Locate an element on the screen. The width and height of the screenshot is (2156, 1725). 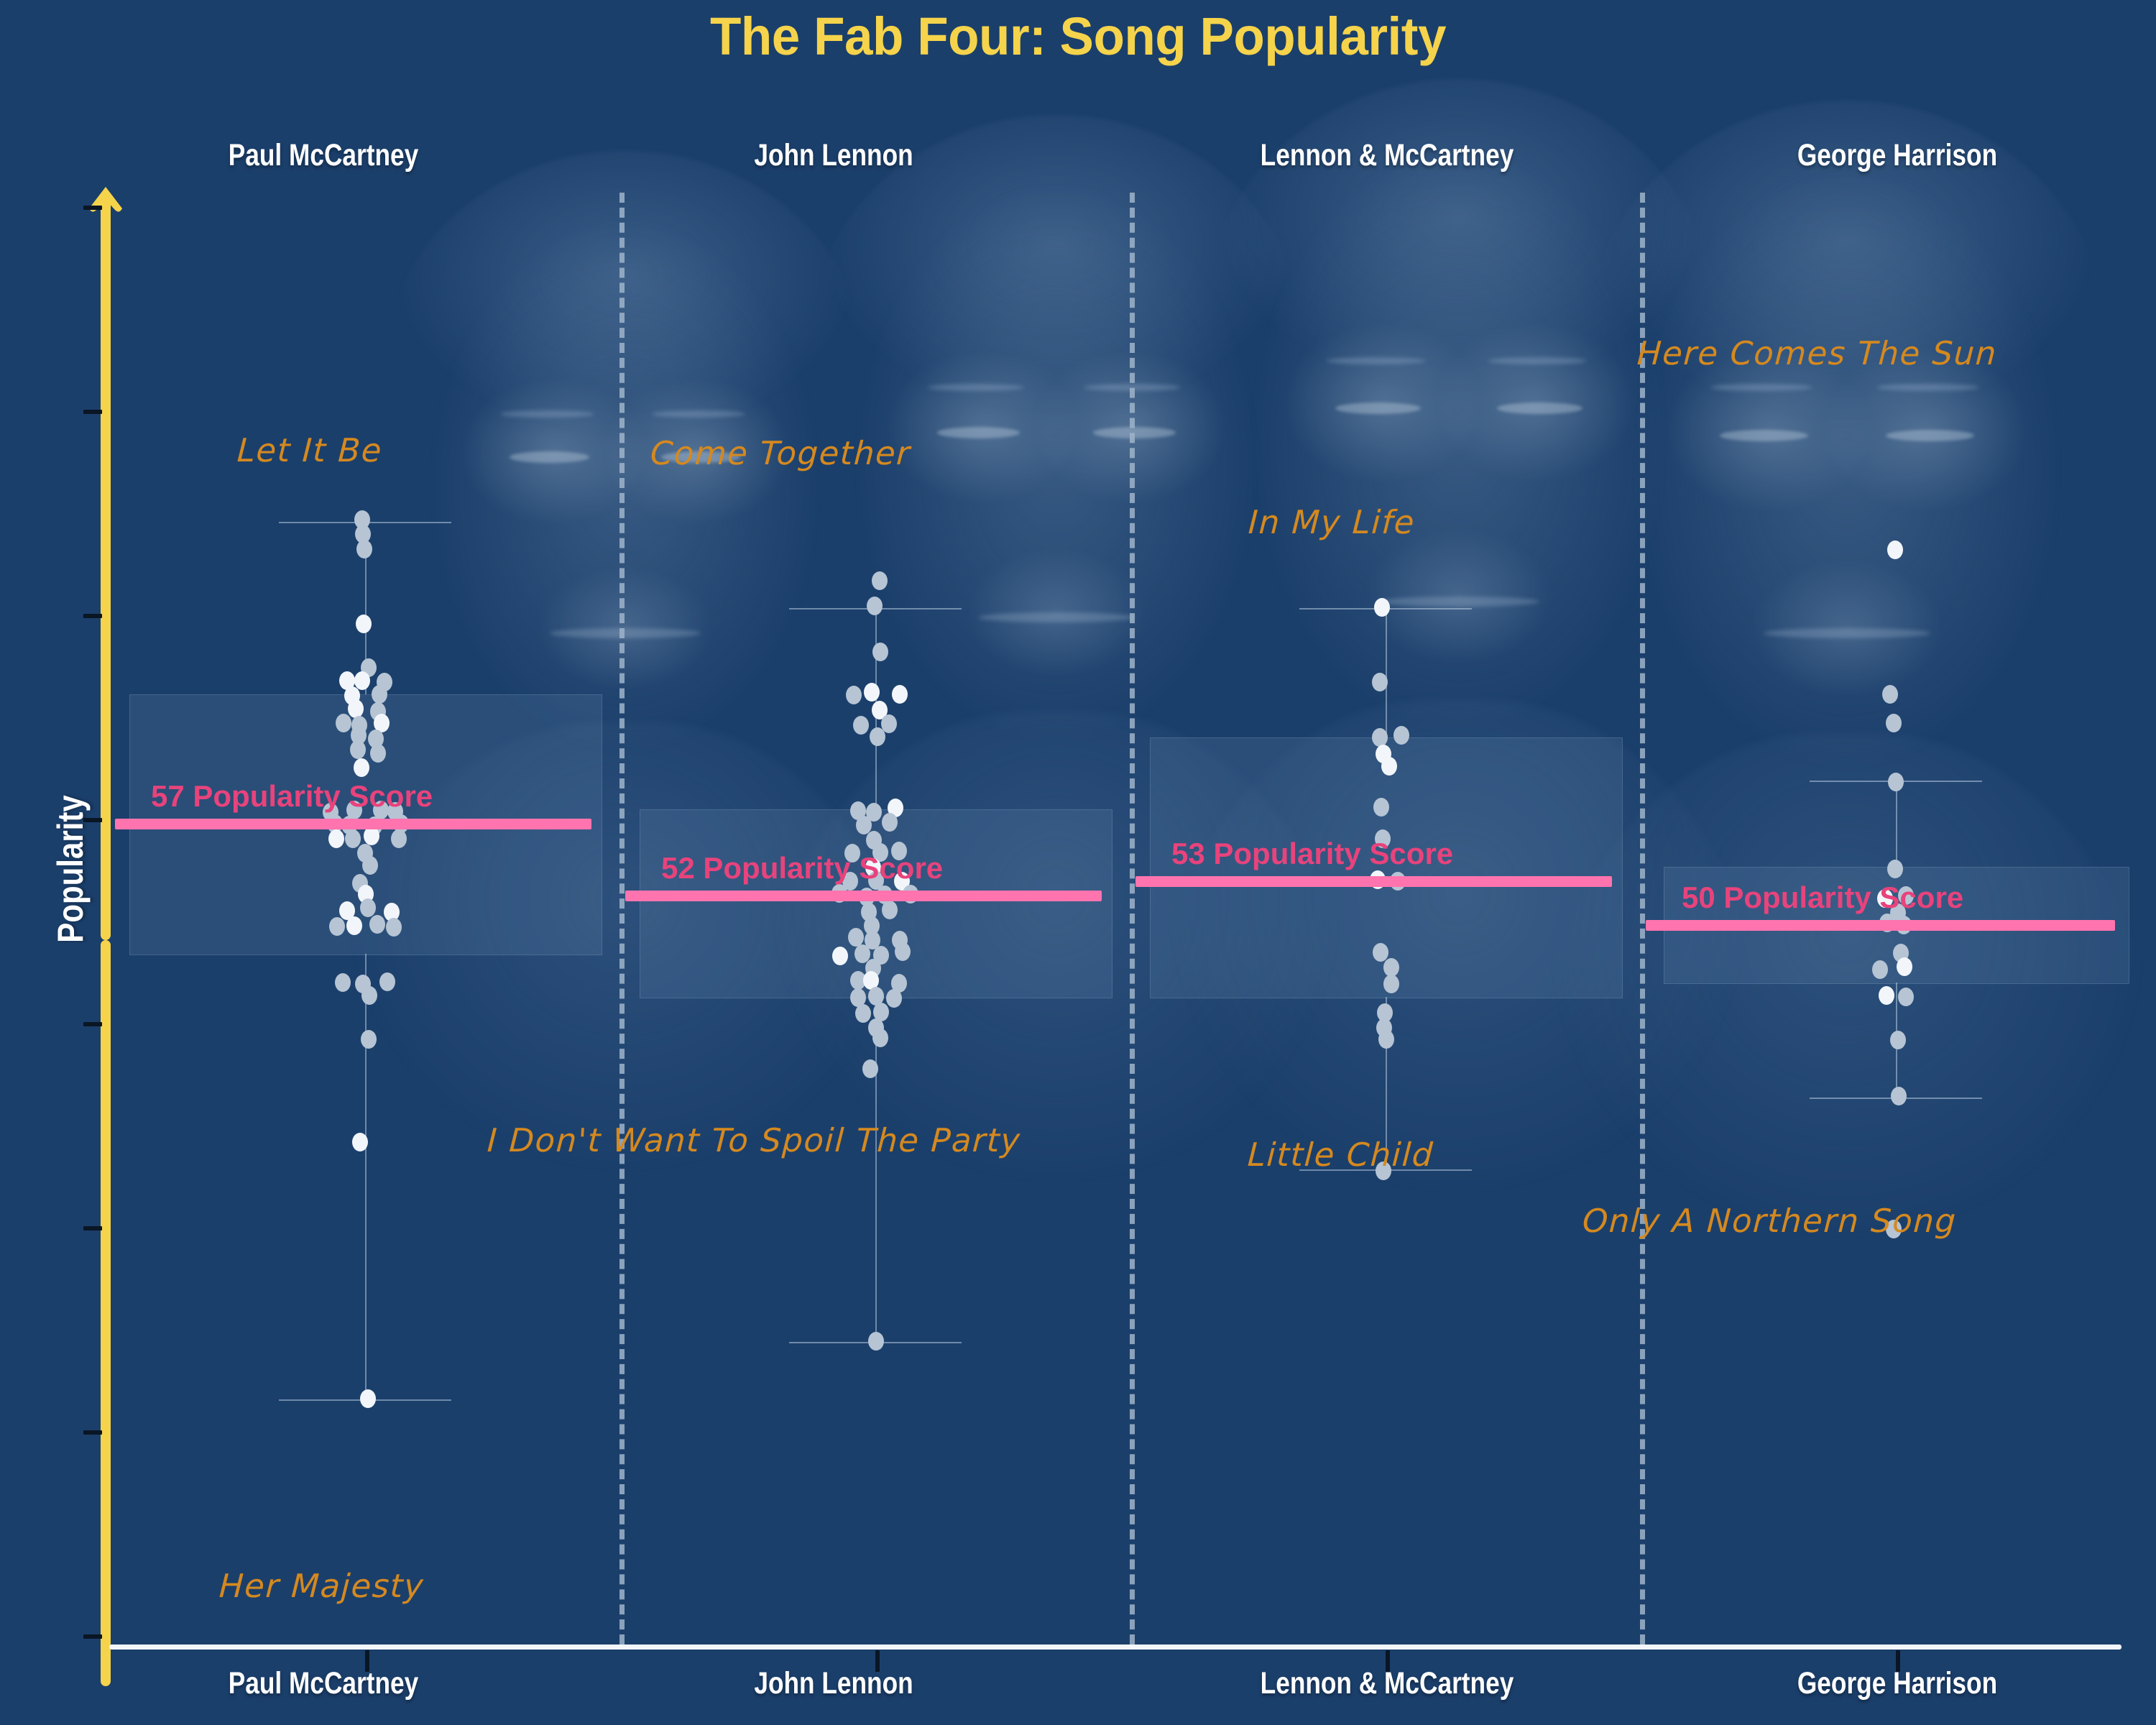
x-tick-paul-mccartney is located at coordinates (367, 1661).